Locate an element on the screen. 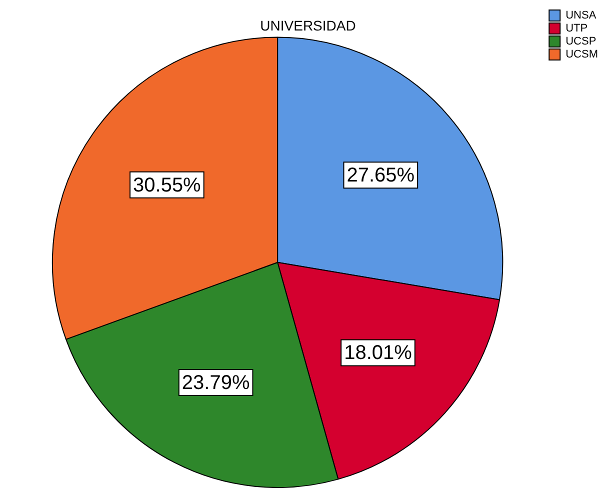  data-label: 30.55% is located at coordinates (167, 185).